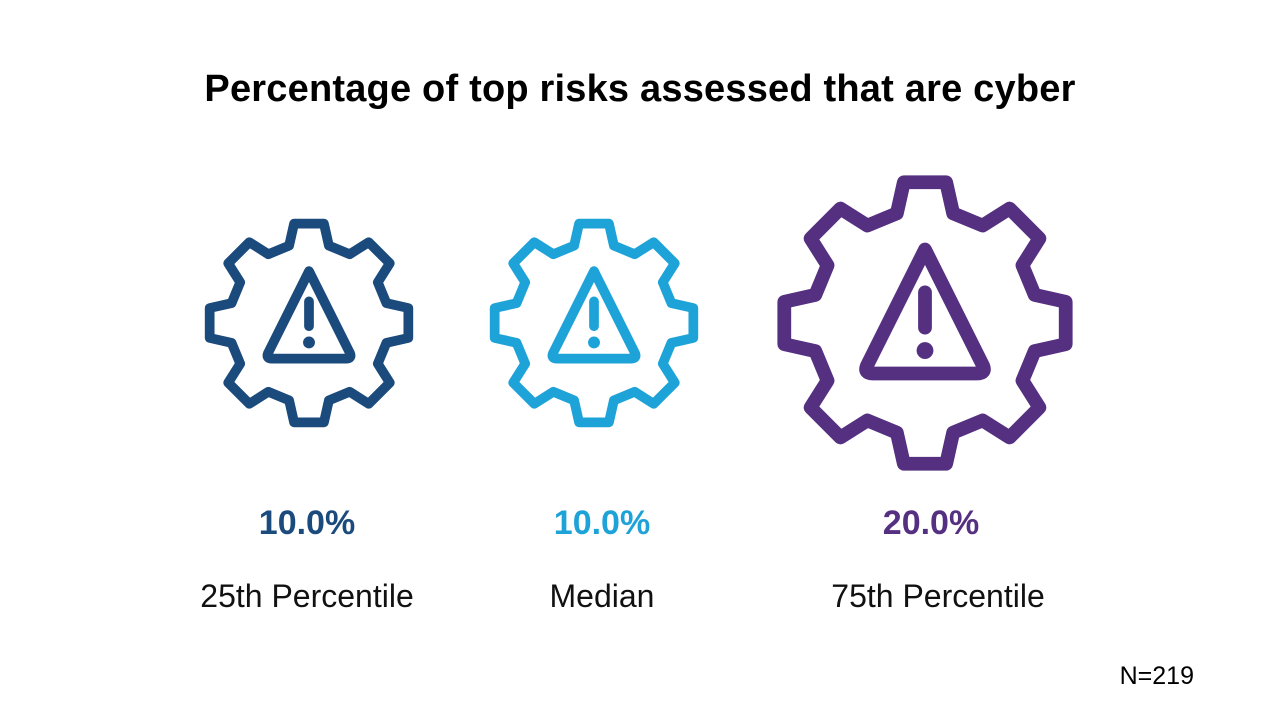  What do you see at coordinates (938, 596) in the screenshot?
I see `stat-label: 75th Percentile` at bounding box center [938, 596].